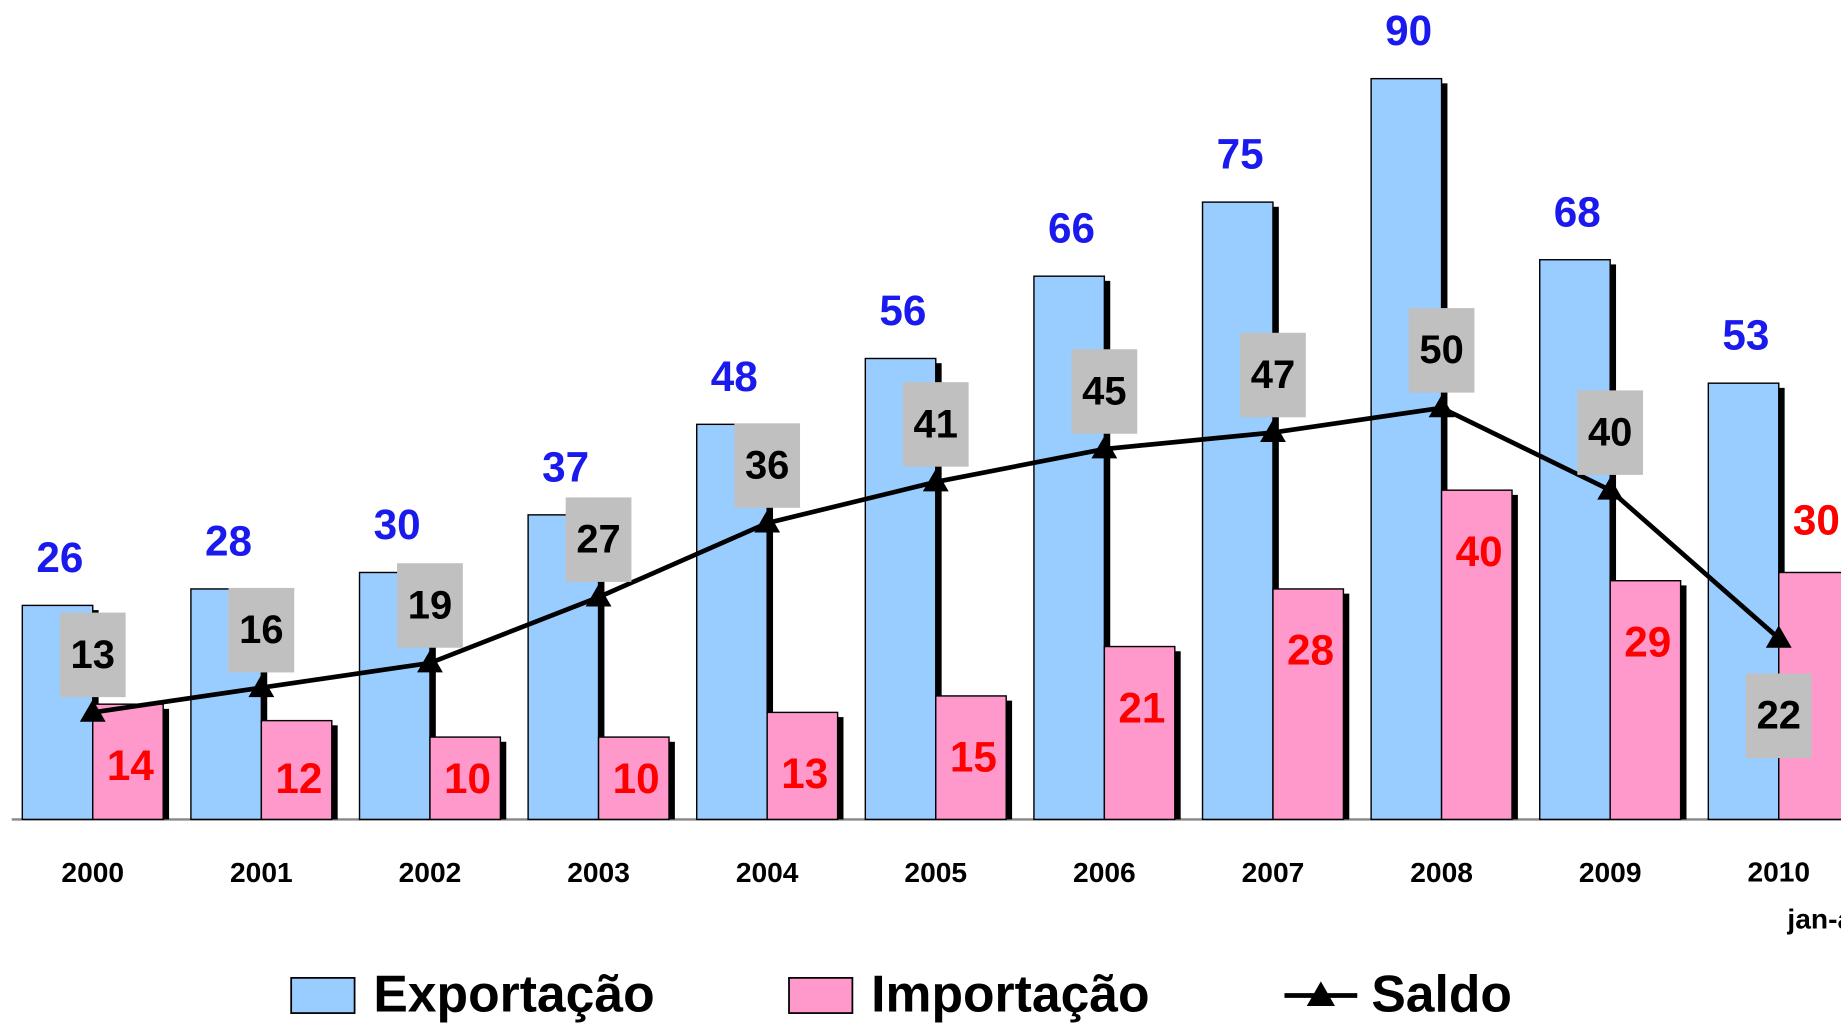 This screenshot has height=1026, width=1841. What do you see at coordinates (598, 872) in the screenshot?
I see `x-tick-label: 2003` at bounding box center [598, 872].